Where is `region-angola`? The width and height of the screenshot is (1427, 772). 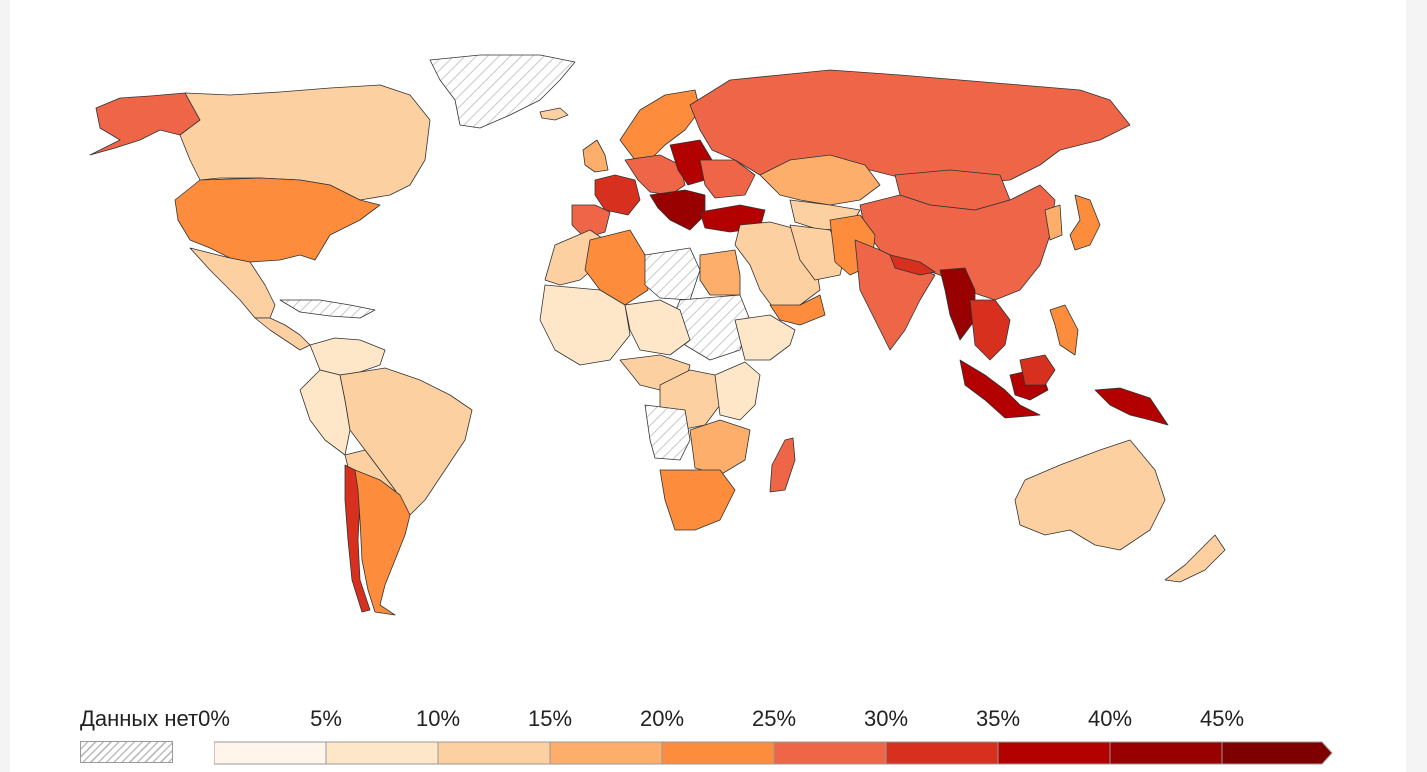
region-angola is located at coordinates (667, 432).